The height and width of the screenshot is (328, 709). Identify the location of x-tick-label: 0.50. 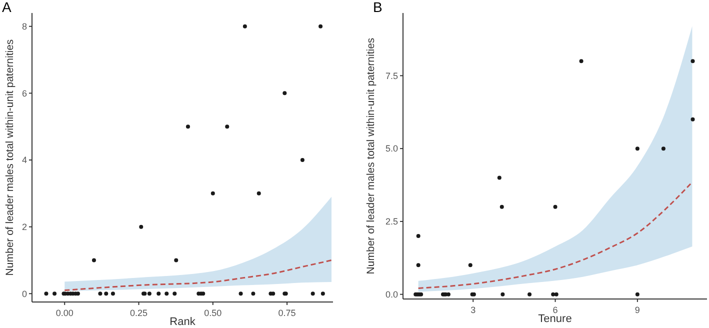
(213, 313).